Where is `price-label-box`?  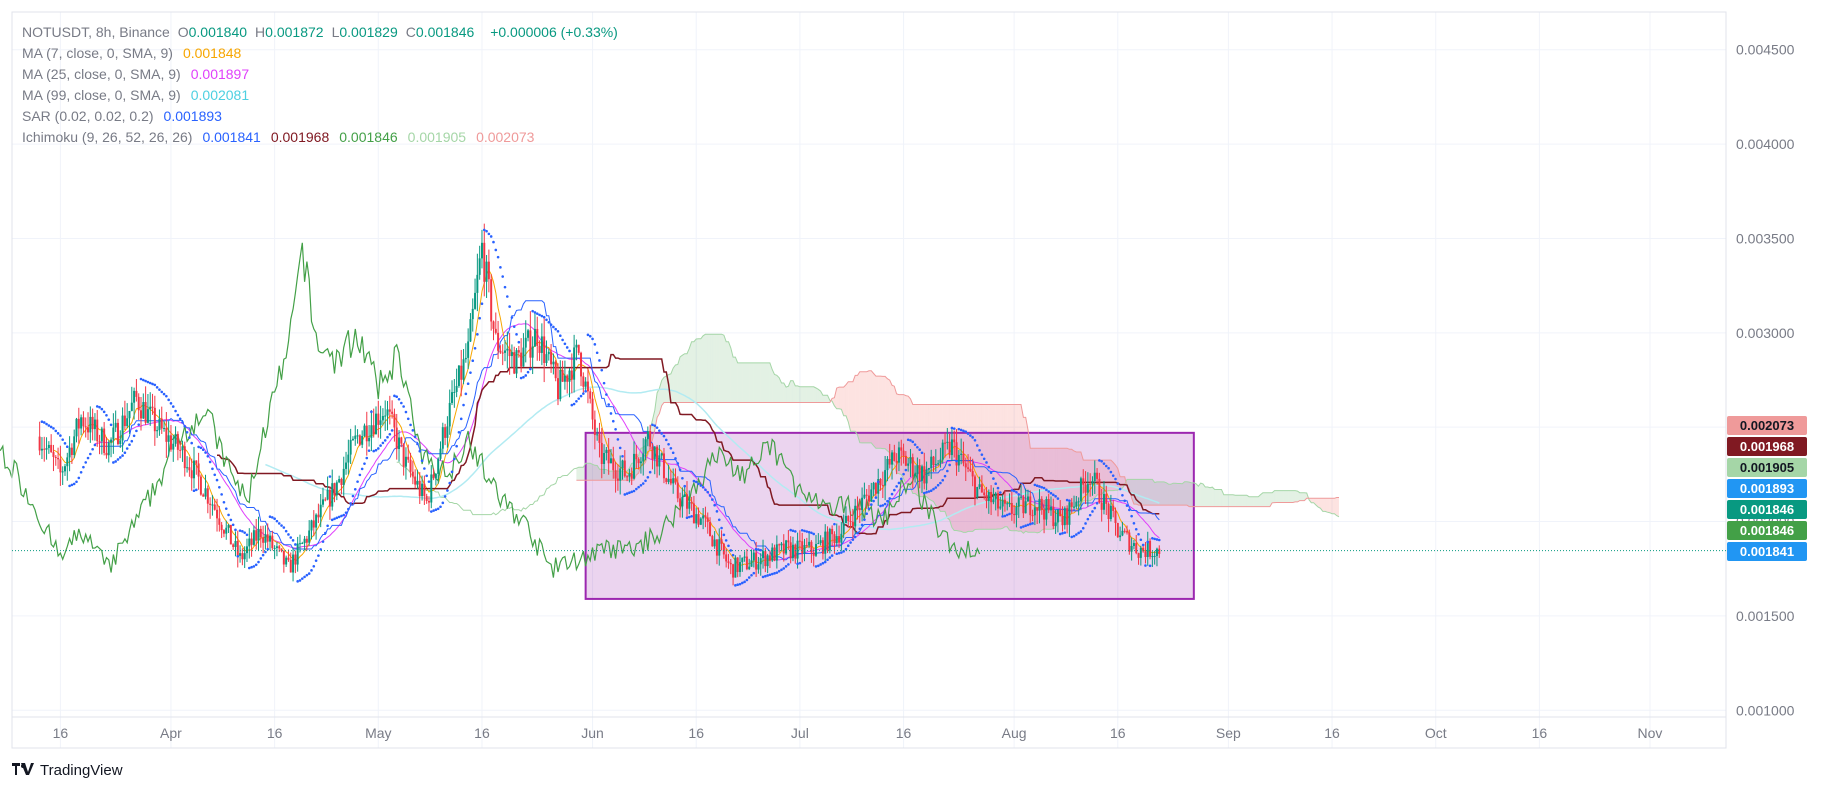
price-label-box is located at coordinates (1767, 425).